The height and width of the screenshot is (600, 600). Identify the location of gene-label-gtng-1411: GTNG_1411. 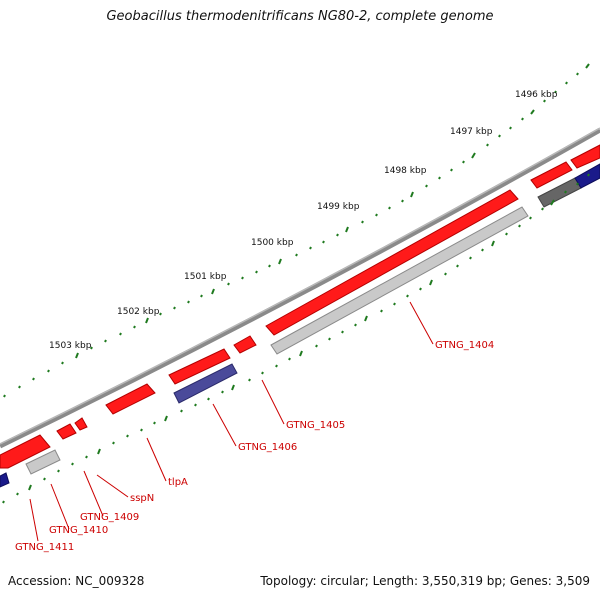
(44, 547).